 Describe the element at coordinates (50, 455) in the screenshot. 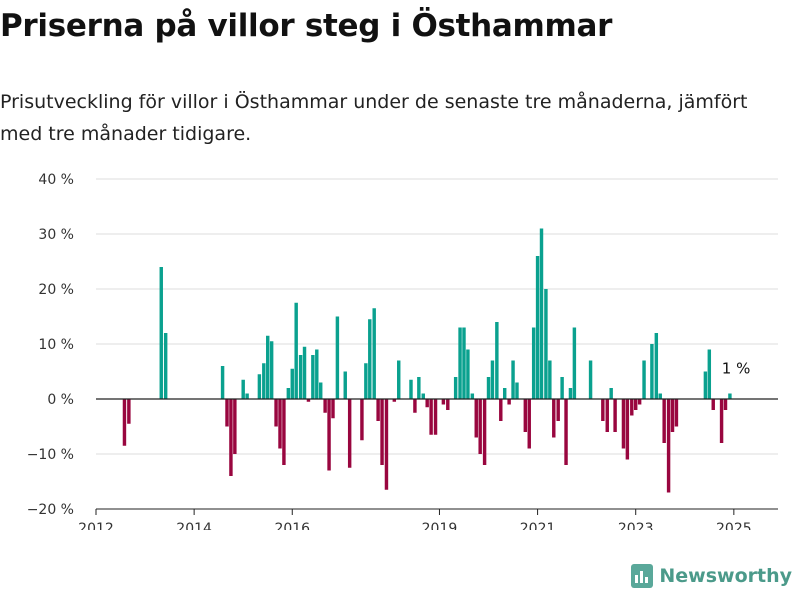

I see `y-tick-label: −10 %` at that location.